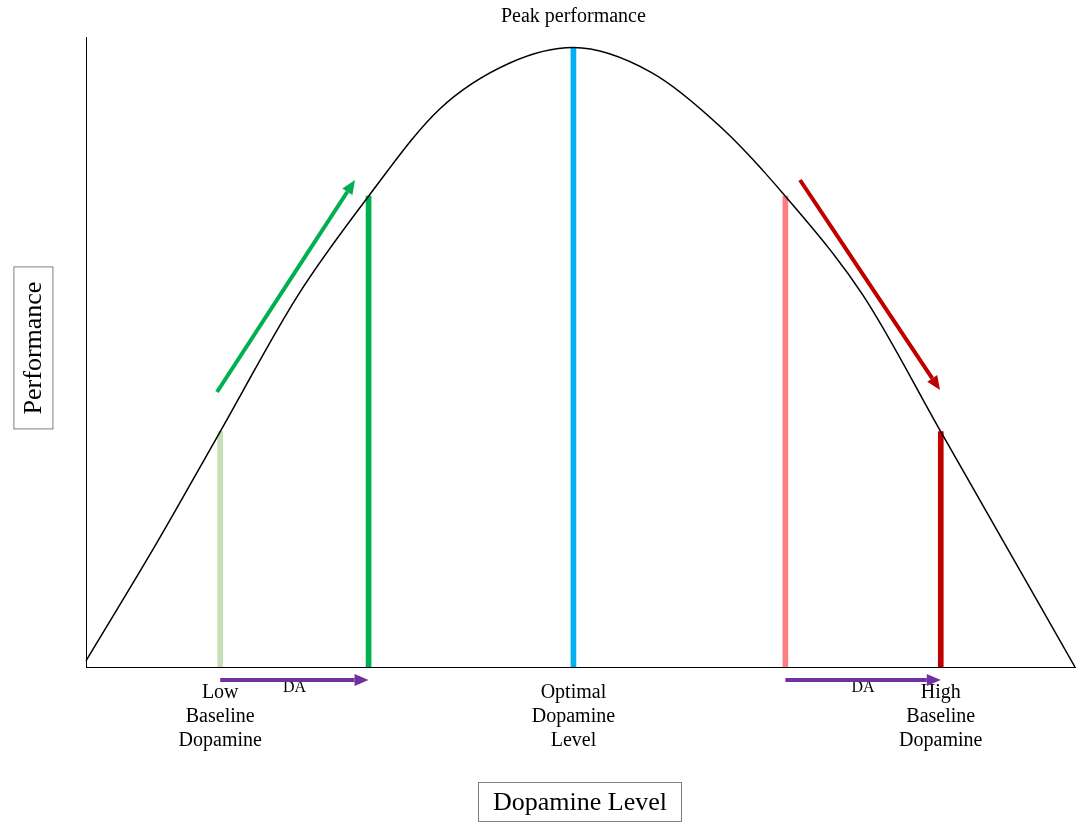 The width and height of the screenshot is (1089, 827). I want to click on x-tick-label: High Baseline Dopamine, so click(941, 716).